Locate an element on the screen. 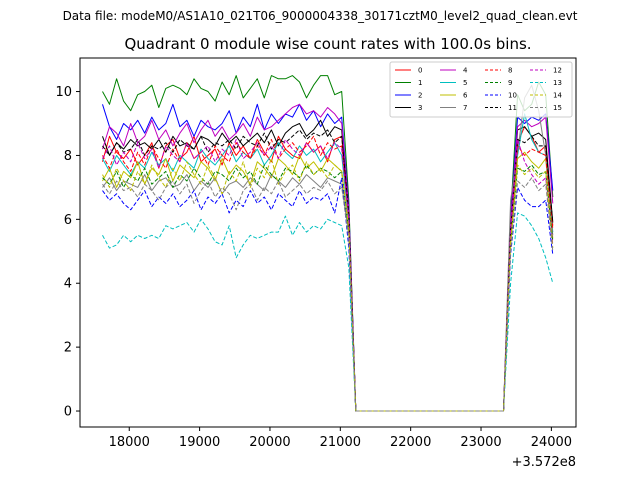 The height and width of the screenshot is (480, 640). legend-label-9: 9 is located at coordinates (510, 83).